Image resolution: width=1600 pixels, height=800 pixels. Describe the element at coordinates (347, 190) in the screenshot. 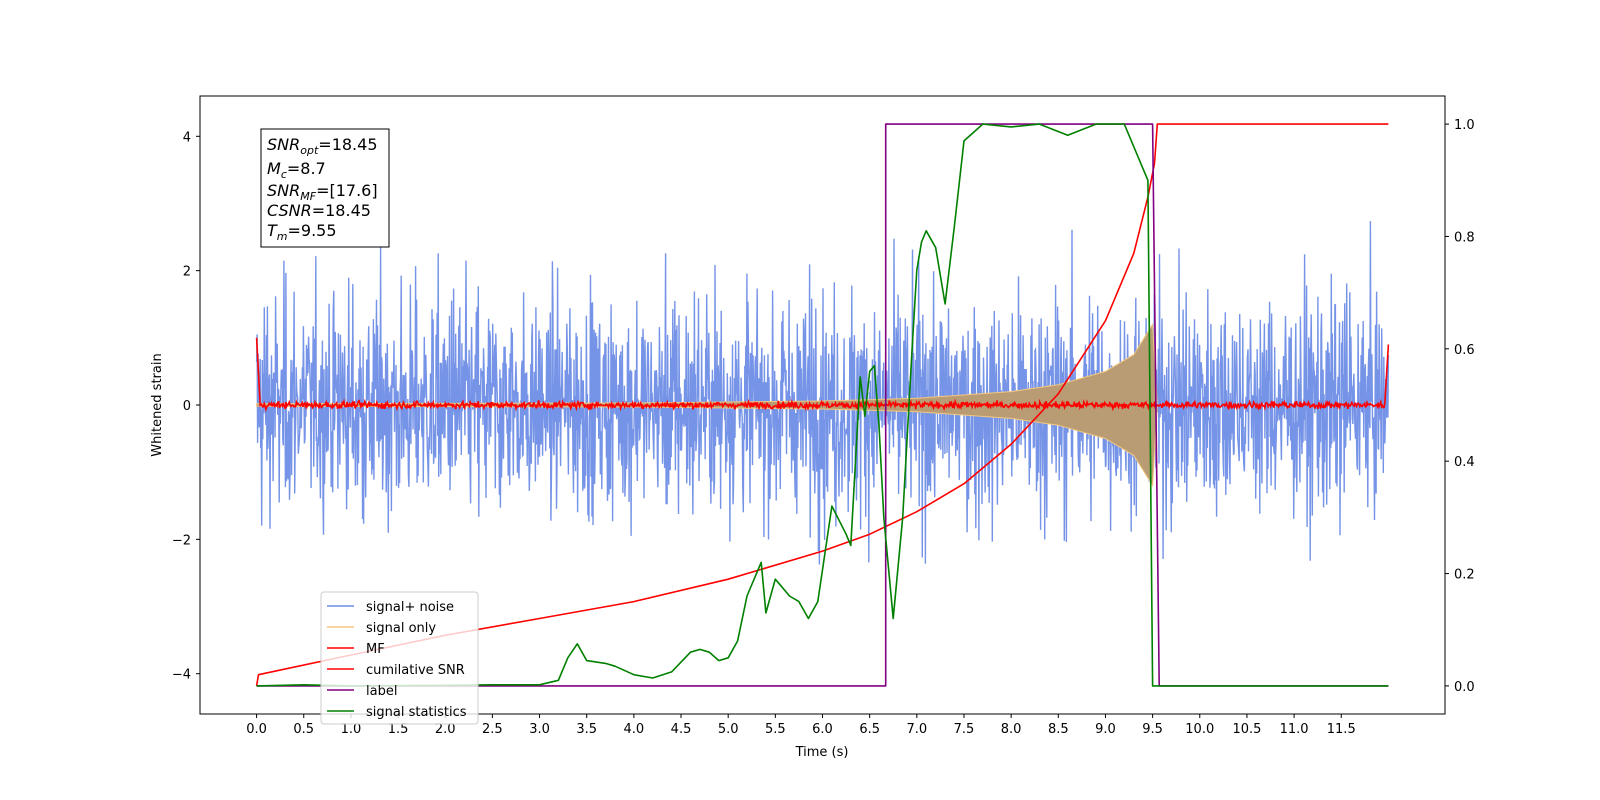

I see `annotation-snr-mf-value: =[17.6]` at that location.